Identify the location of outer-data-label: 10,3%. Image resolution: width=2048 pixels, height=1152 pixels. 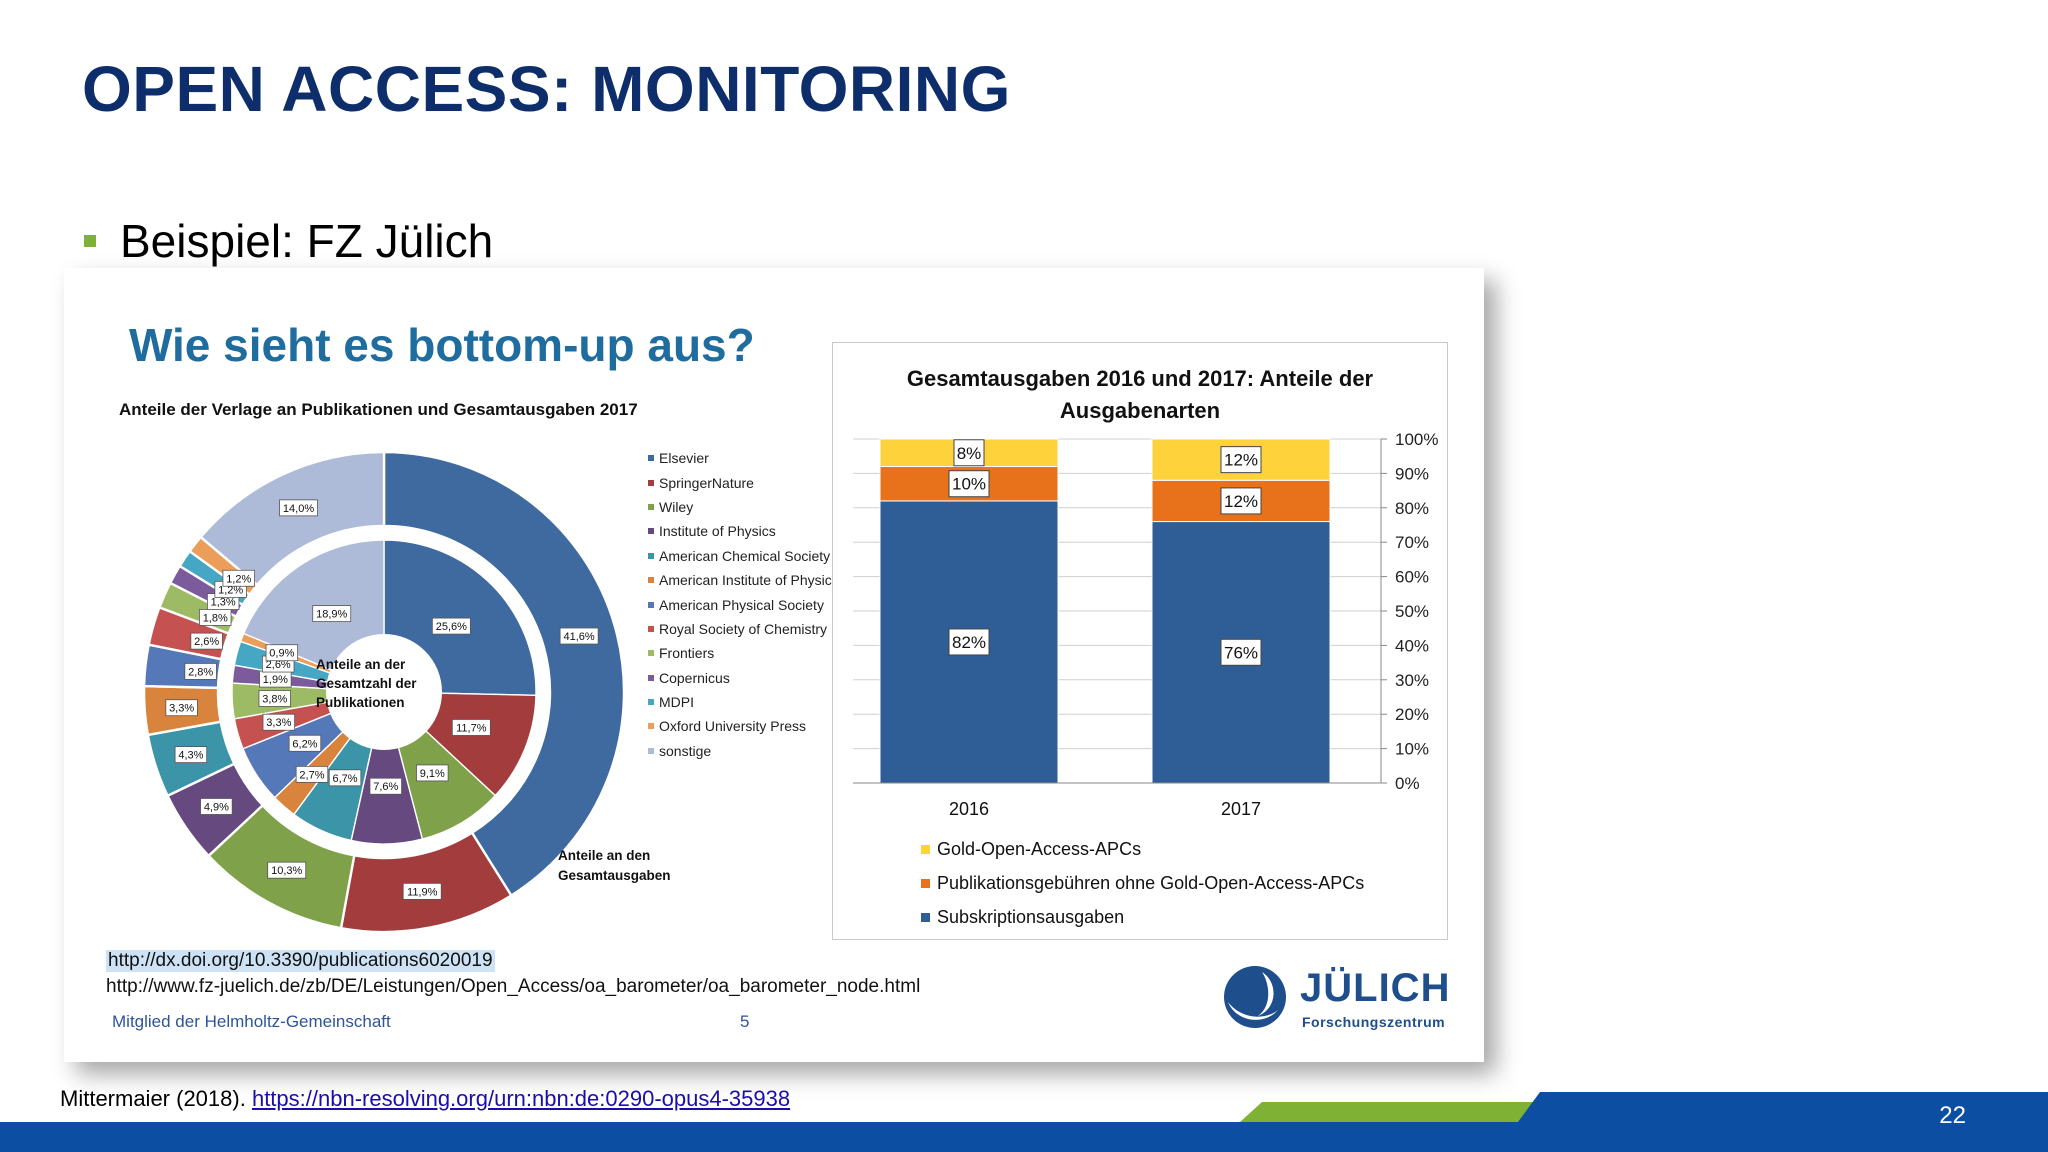
(287, 870).